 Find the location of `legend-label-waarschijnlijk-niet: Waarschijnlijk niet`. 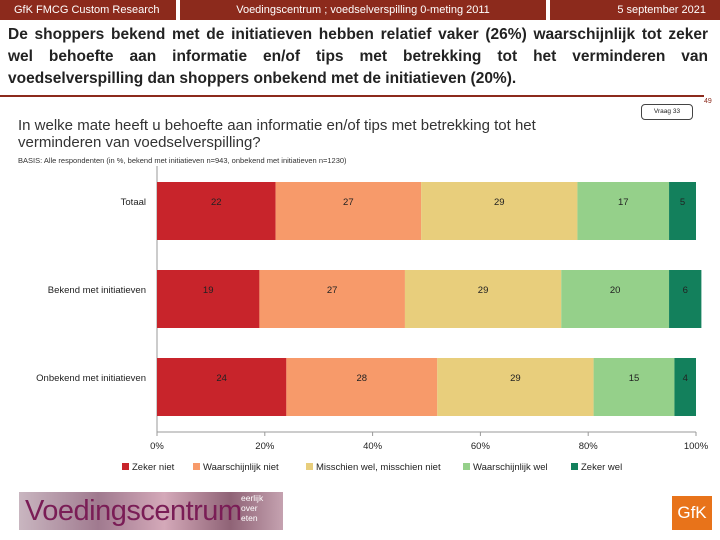

legend-label-waarschijnlijk-niet: Waarschijnlijk niet is located at coordinates (241, 467).